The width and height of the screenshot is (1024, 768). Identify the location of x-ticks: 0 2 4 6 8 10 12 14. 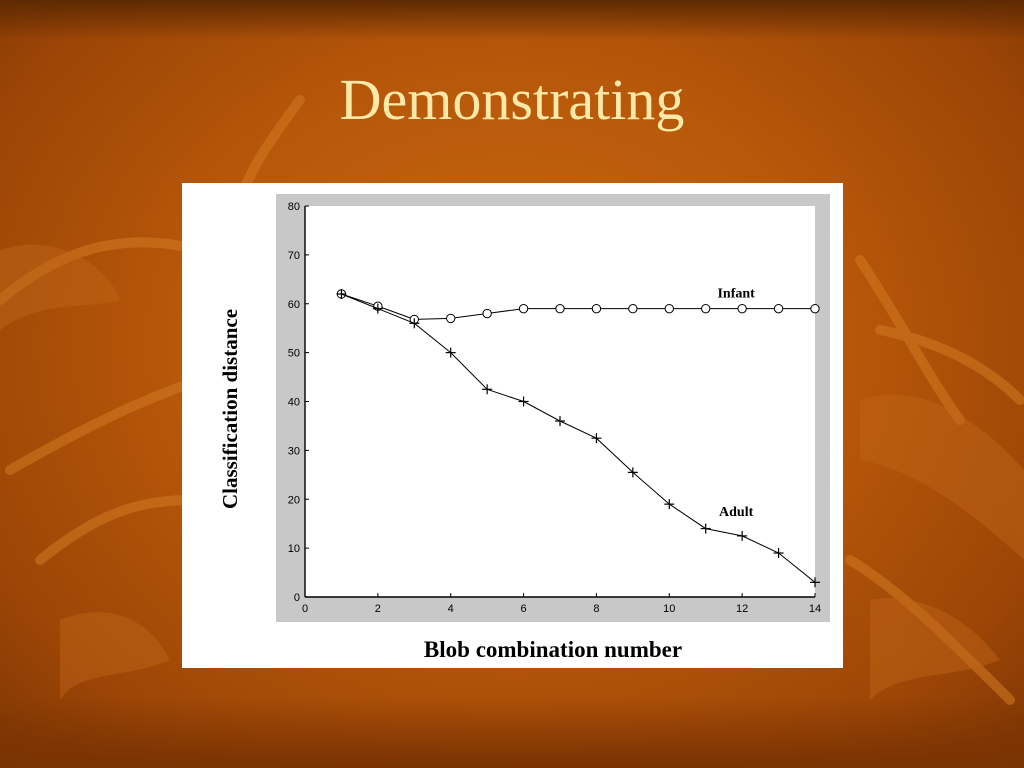
(561, 604).